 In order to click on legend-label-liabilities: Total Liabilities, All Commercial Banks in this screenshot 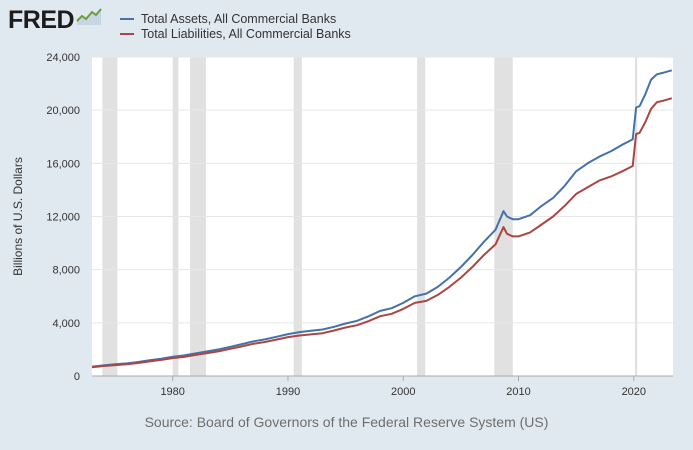, I will do `click(246, 33)`.